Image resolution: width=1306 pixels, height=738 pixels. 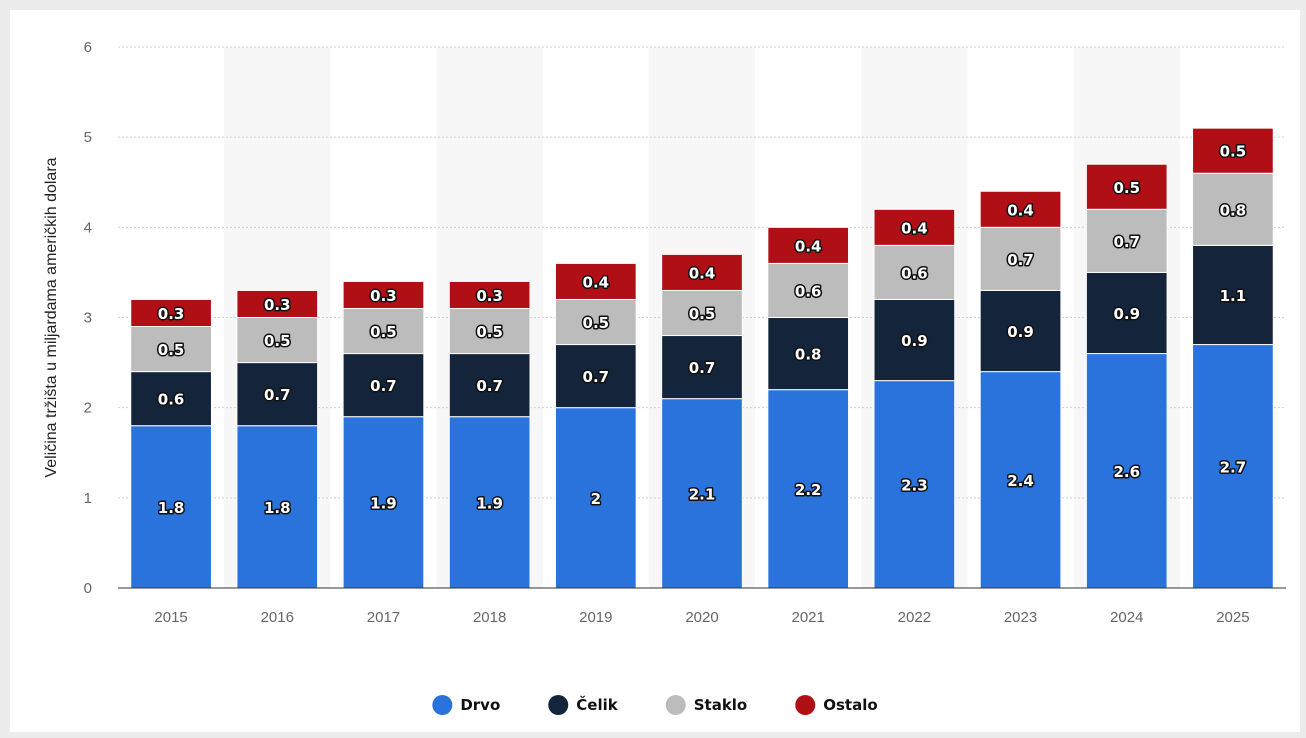 What do you see at coordinates (1232, 617) in the screenshot?
I see `x-tick-label: 2025` at bounding box center [1232, 617].